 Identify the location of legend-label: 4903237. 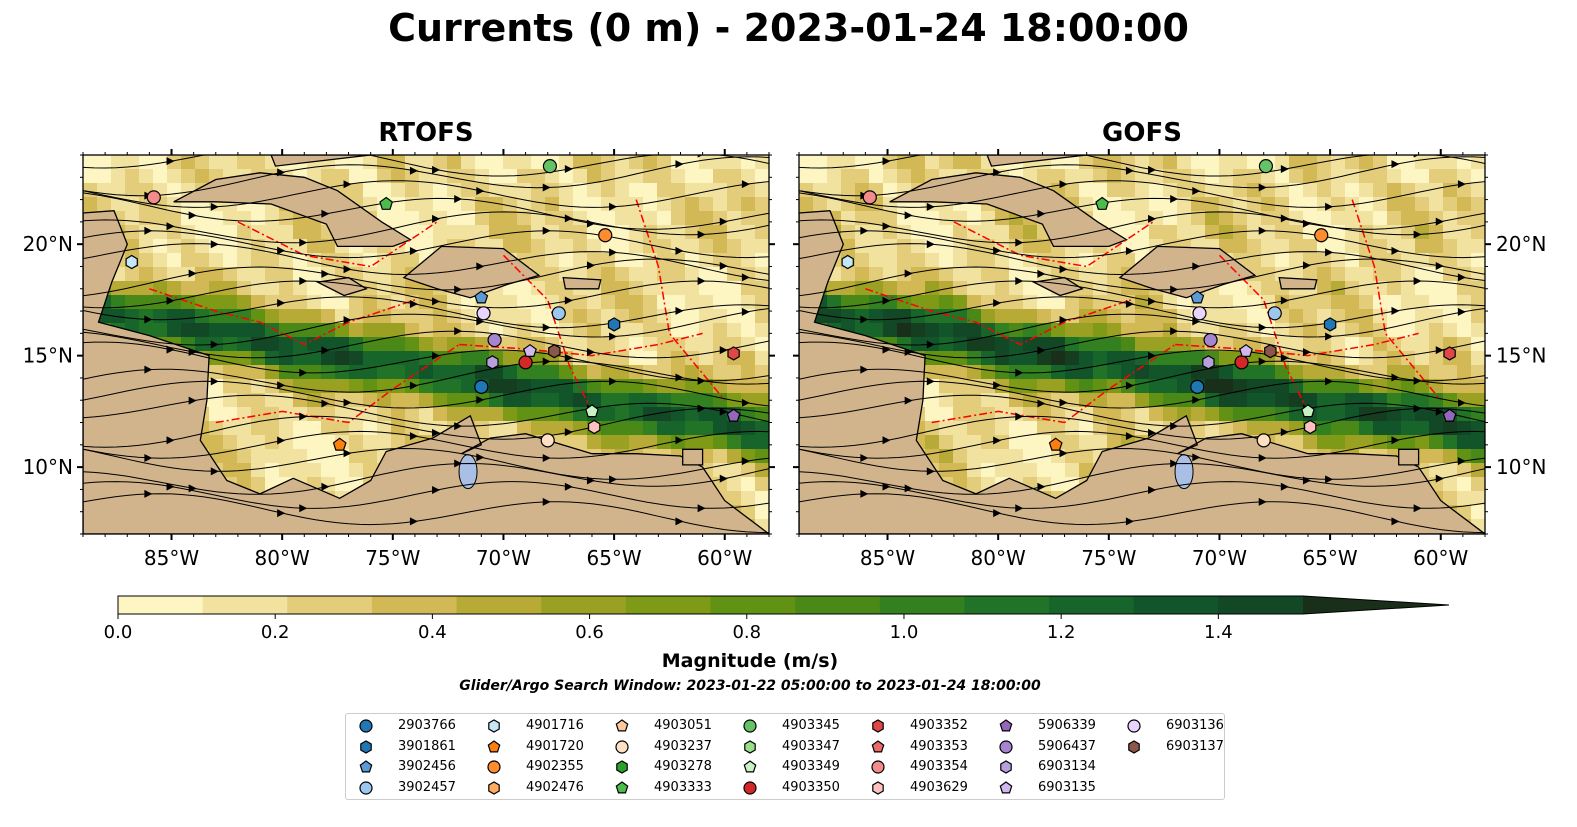
(683, 746).